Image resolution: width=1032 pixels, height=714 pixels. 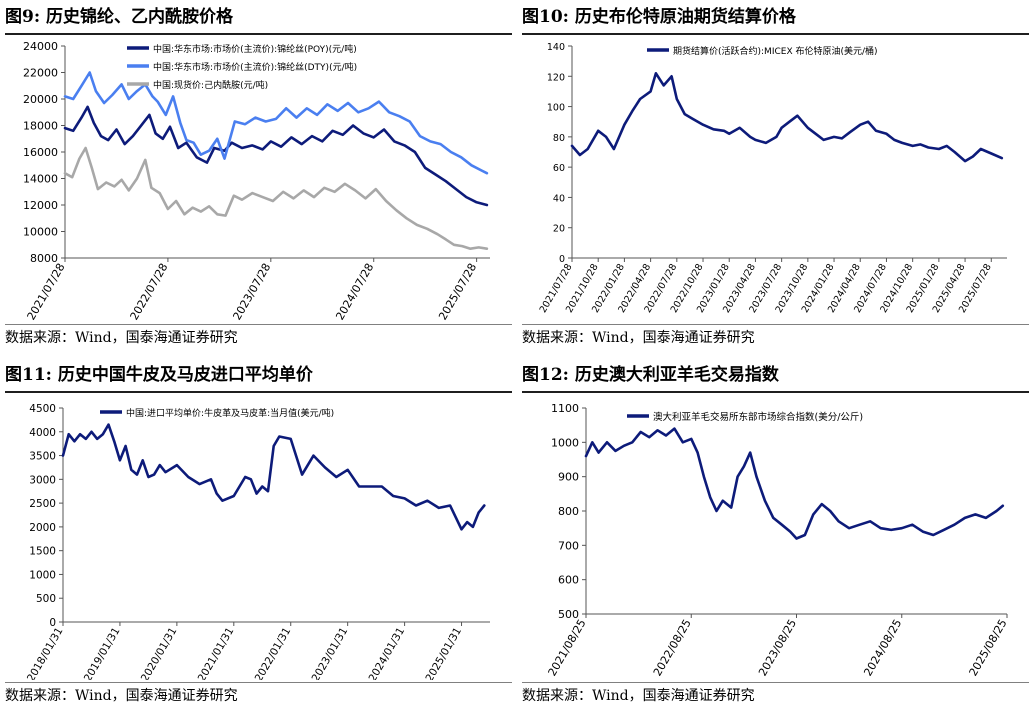 What do you see at coordinates (556, 77) in the screenshot?
I see `y-tick-label: 120` at bounding box center [556, 77].